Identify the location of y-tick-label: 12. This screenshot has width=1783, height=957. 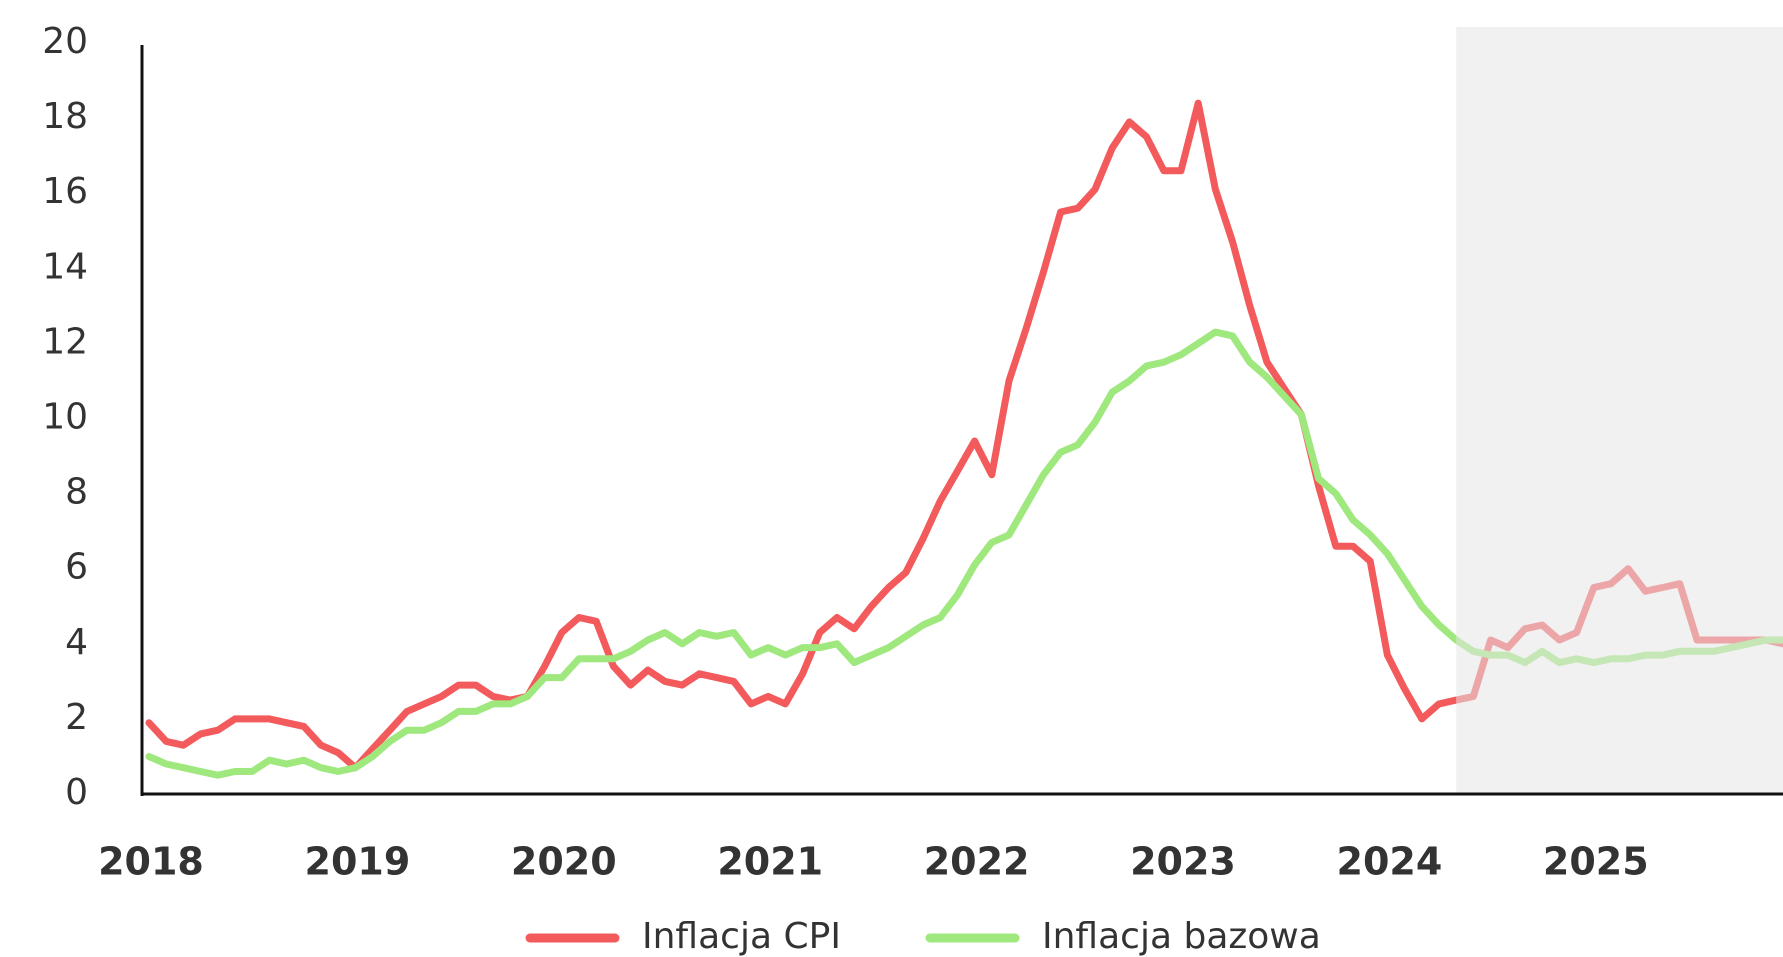
(65, 341).